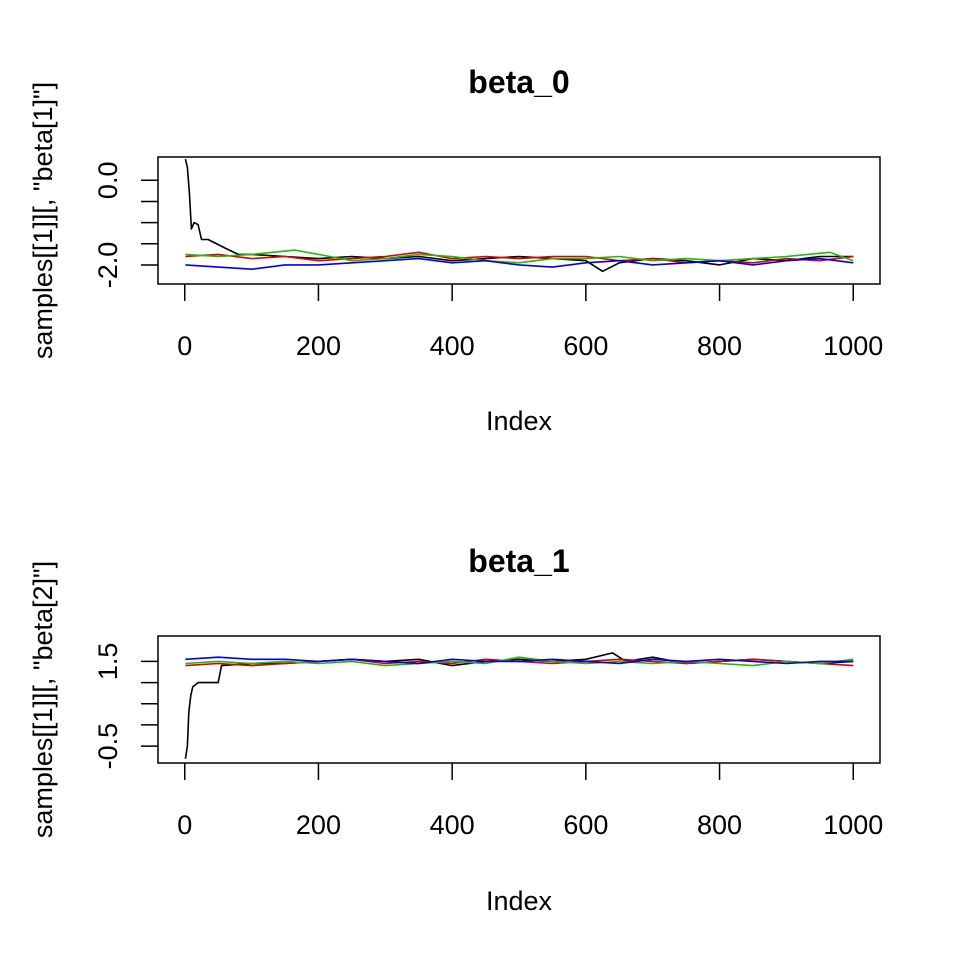 The image size is (960, 960). Describe the element at coordinates (43, 699) in the screenshot. I see `y-axis-label: samples[[1]][, "beta[2]"]` at that location.